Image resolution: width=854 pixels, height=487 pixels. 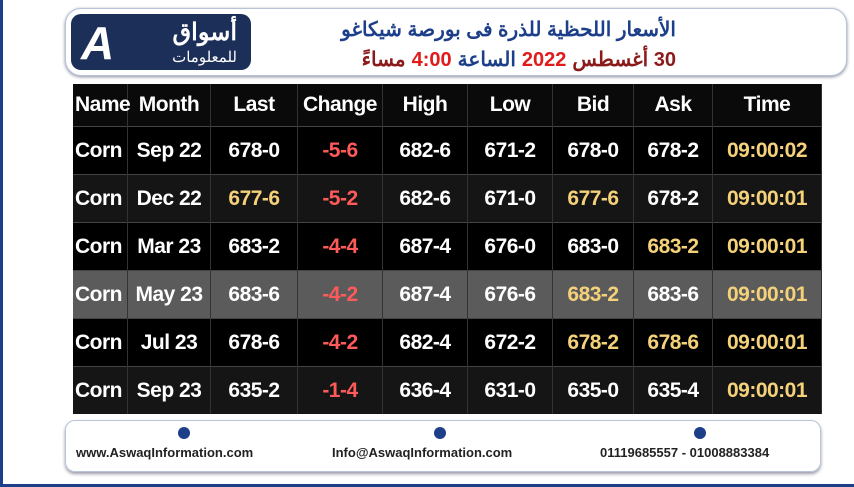 I want to click on table-cell: -4-4, so click(x=340, y=246).